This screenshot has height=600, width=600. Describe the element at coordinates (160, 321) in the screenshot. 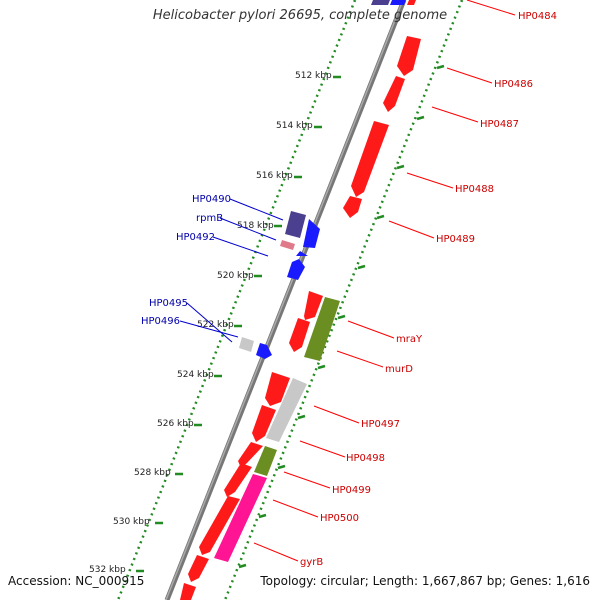

I see `gene-label-hp0496: HP0496` at that location.